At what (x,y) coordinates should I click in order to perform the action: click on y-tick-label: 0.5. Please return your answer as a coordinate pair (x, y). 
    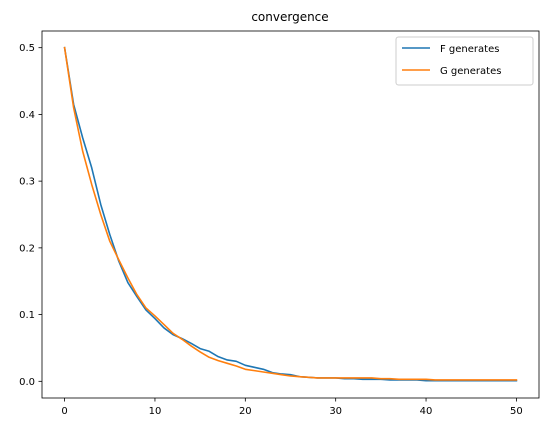
    Looking at the image, I should click on (27, 48).